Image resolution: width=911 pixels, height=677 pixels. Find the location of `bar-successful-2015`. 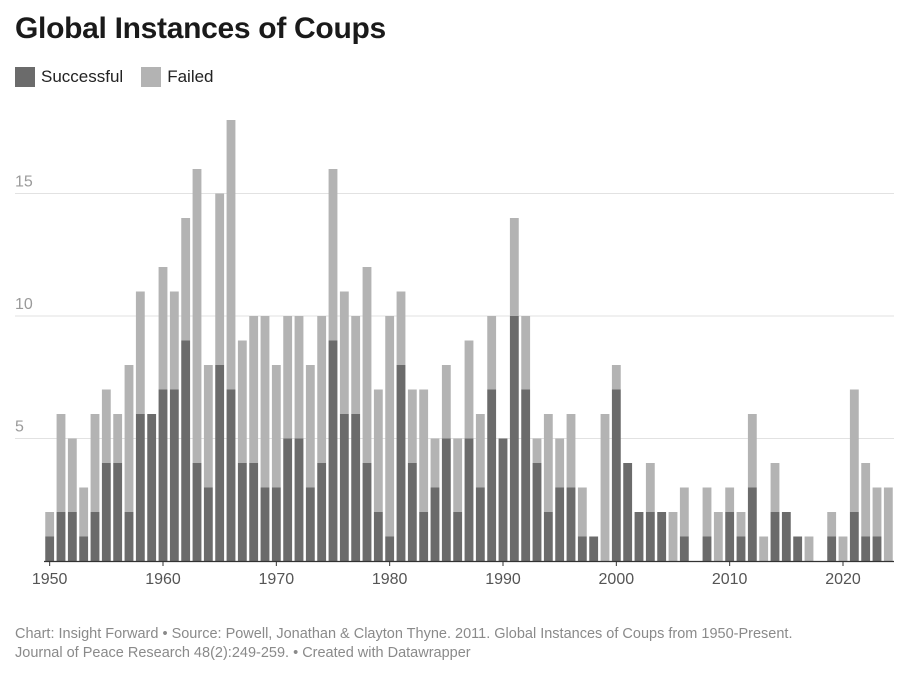

bar-successful-2015 is located at coordinates (786, 536).